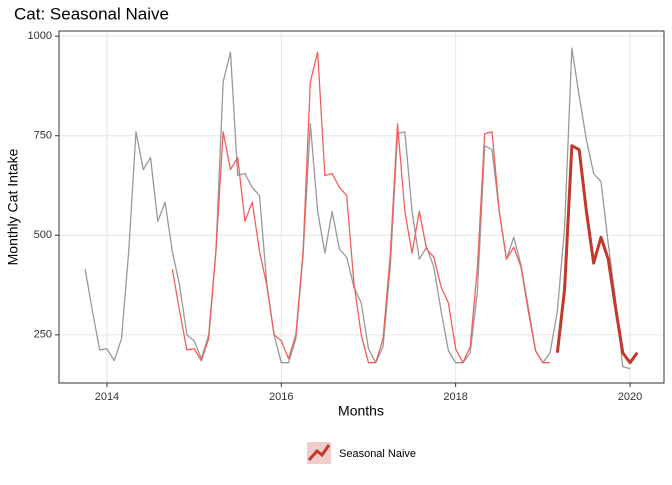  I want to click on x-axis-title: Months, so click(361, 411).